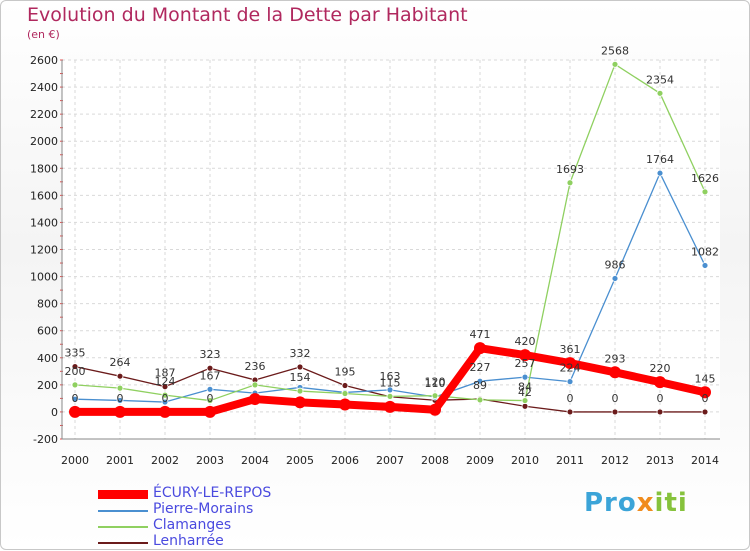 This screenshot has width=750, height=551. What do you see at coordinates (435, 383) in the screenshot?
I see `data-label-pierre-morains: 110` at bounding box center [435, 383].